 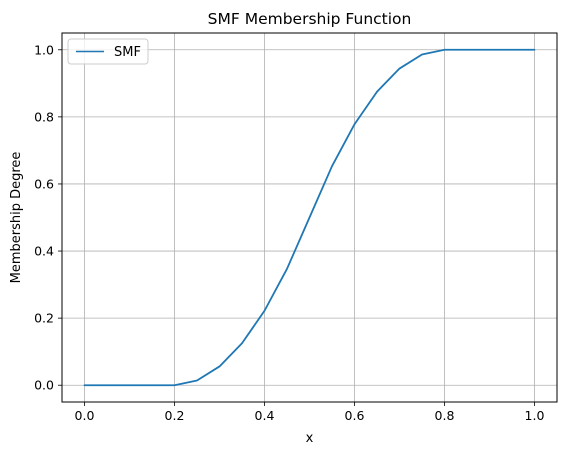 What do you see at coordinates (44, 251) in the screenshot?
I see `y-tick-label: 0.4` at bounding box center [44, 251].